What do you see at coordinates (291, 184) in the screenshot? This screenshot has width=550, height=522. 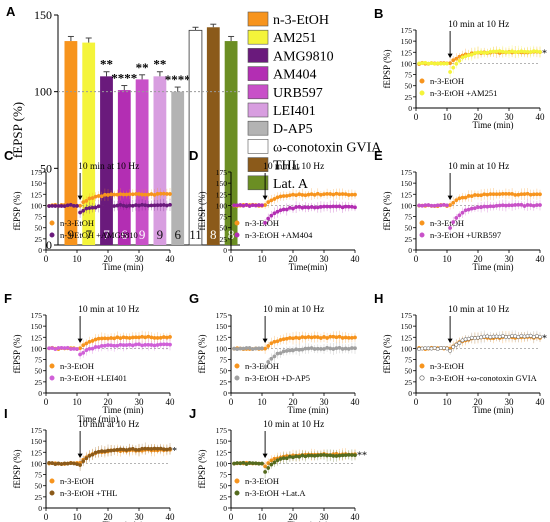 I see `legend-label: Lat. A` at bounding box center [291, 184].